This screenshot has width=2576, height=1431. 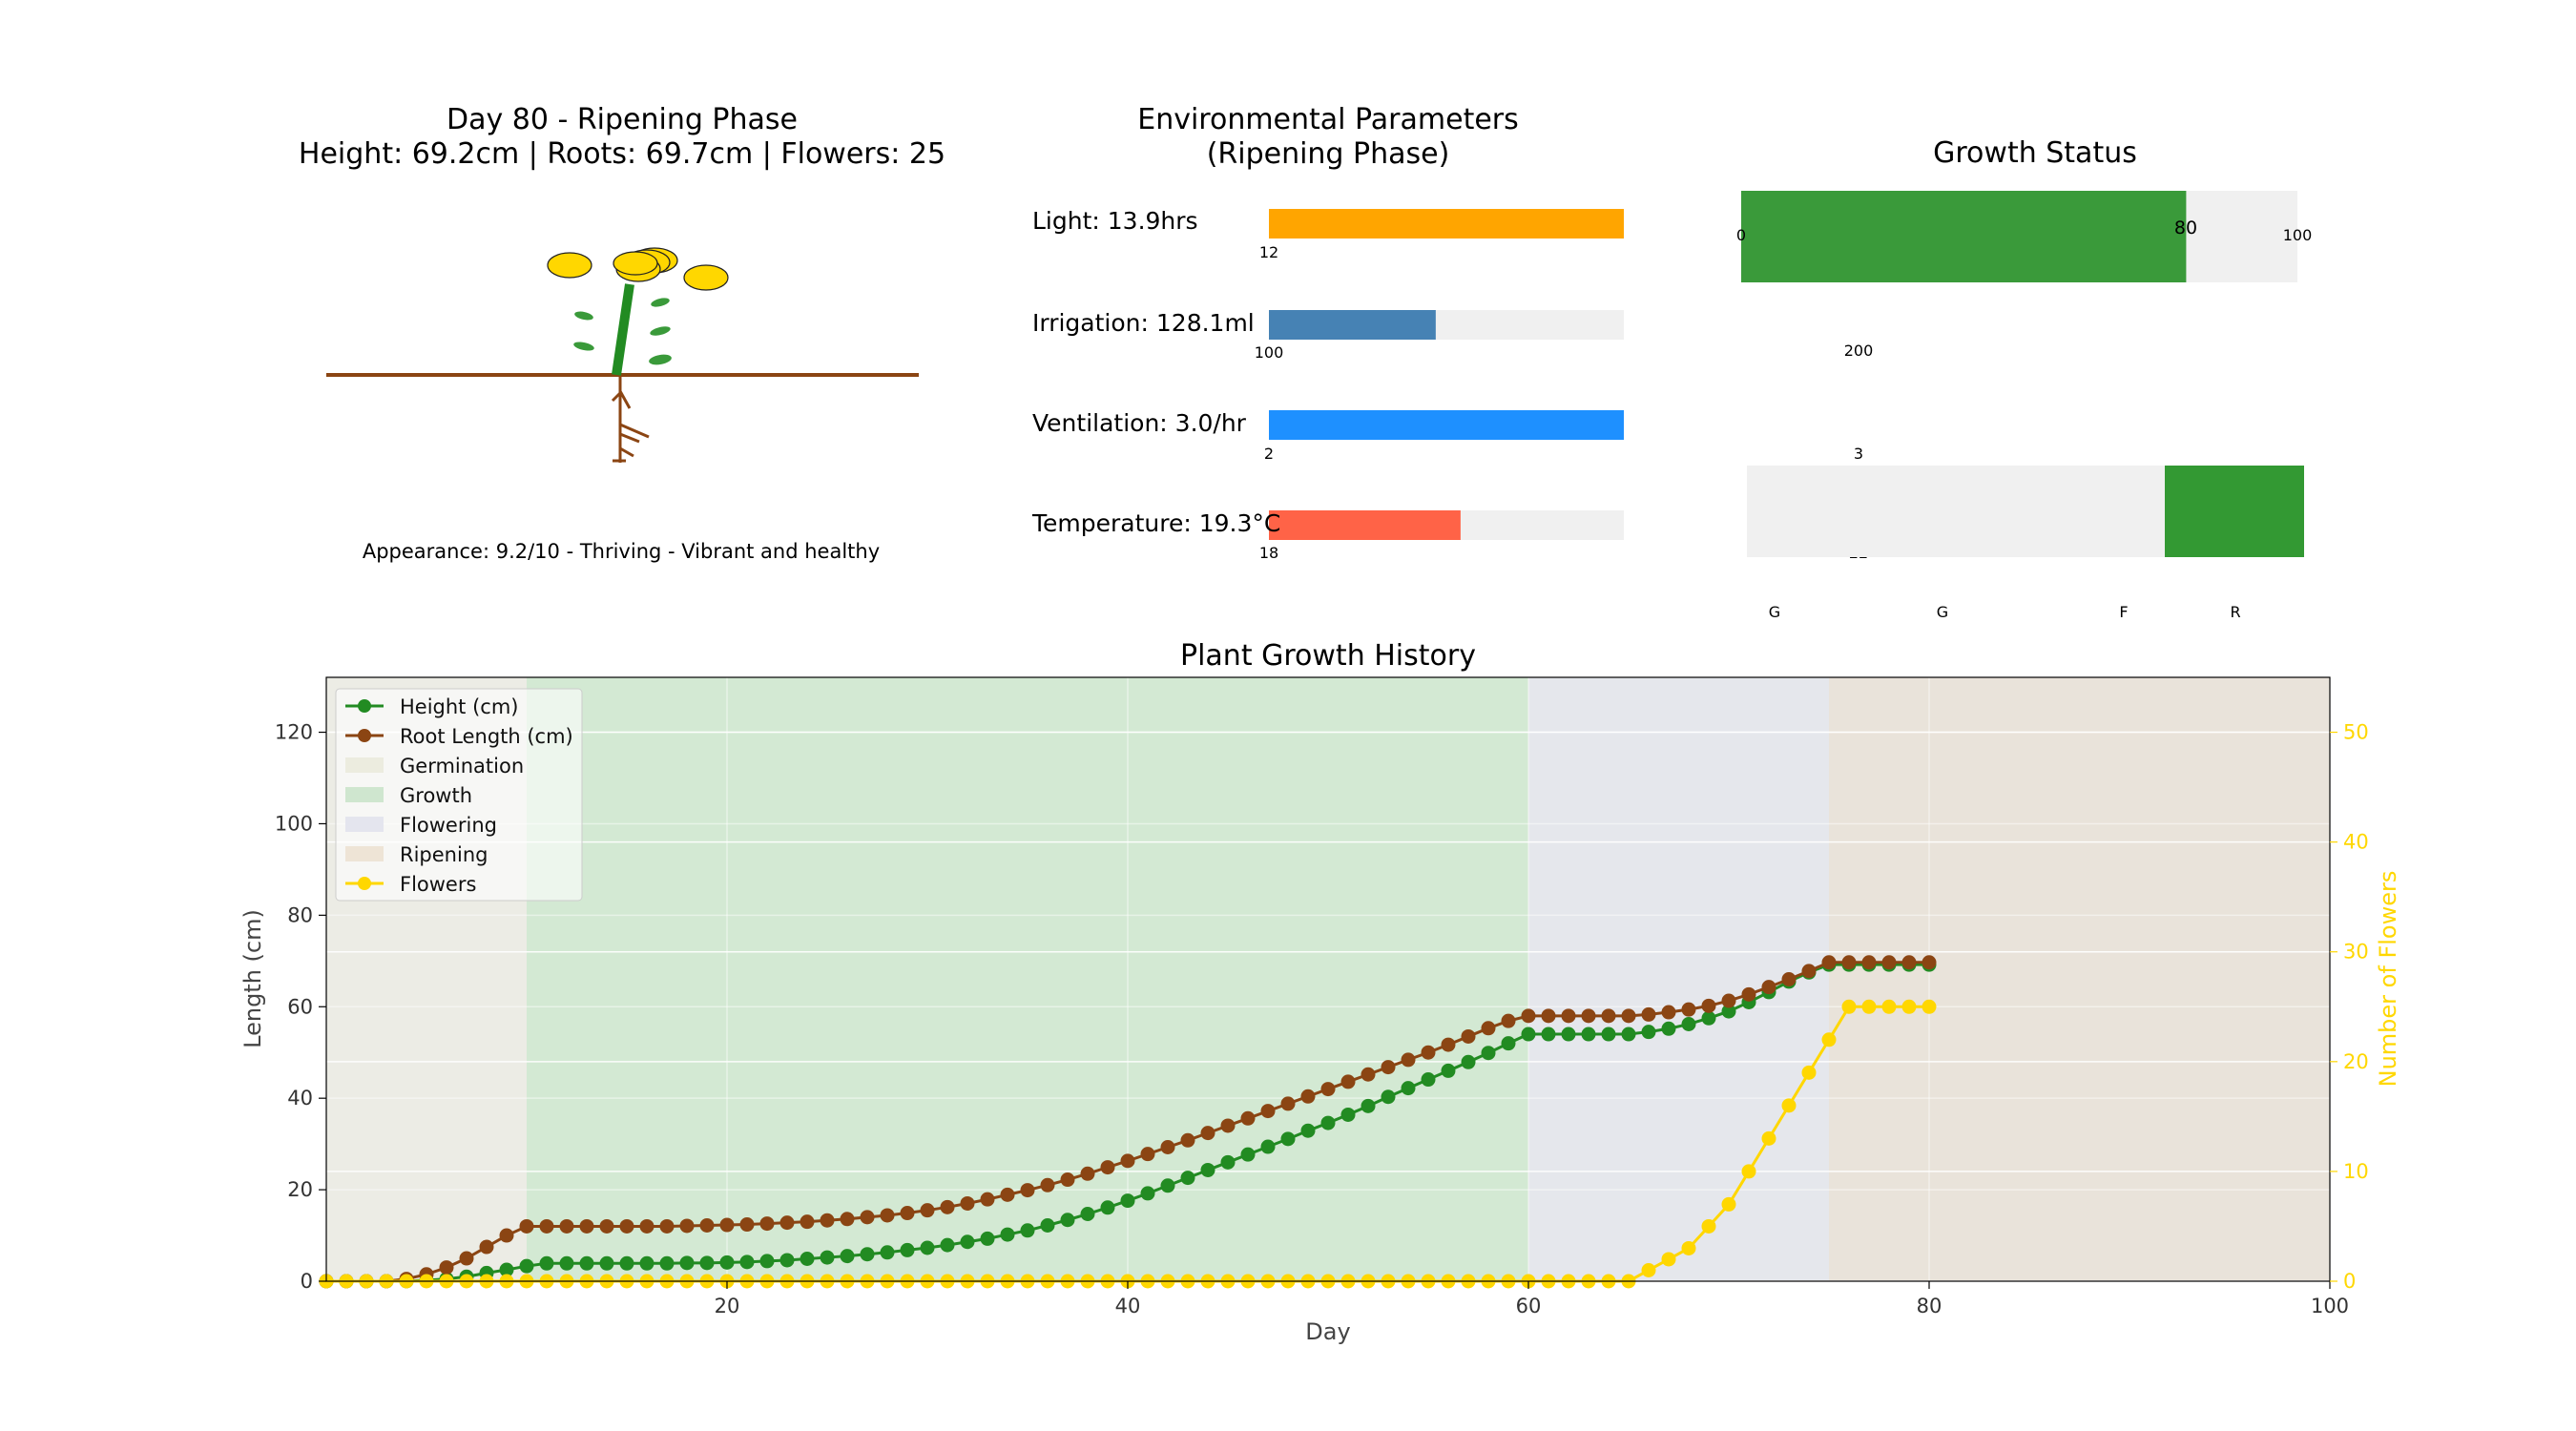 What do you see at coordinates (1143, 323) in the screenshot?
I see `env-bar-label: Irrigation: 128.1ml` at bounding box center [1143, 323].